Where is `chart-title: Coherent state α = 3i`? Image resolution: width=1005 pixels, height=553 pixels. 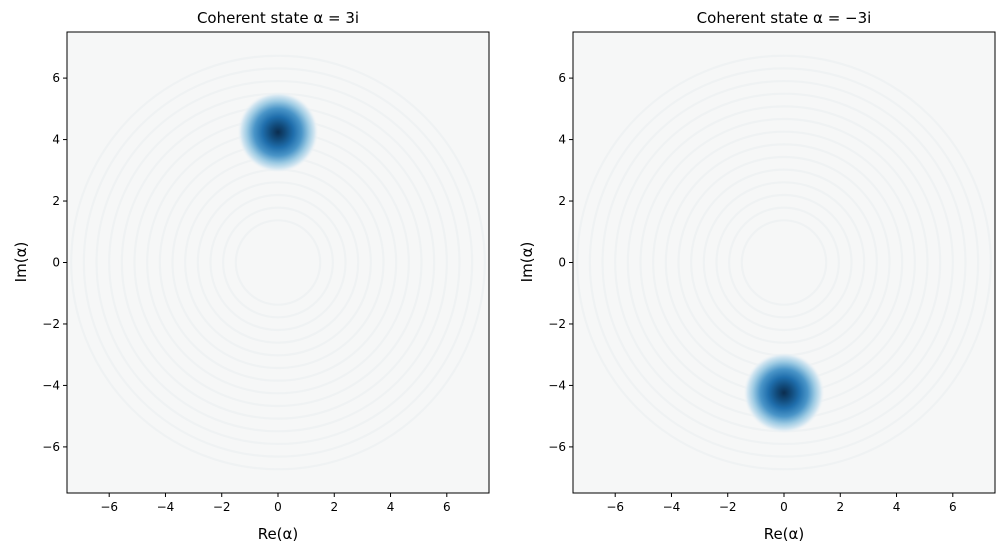
chart-title: Coherent state α = 3i is located at coordinates (278, 18).